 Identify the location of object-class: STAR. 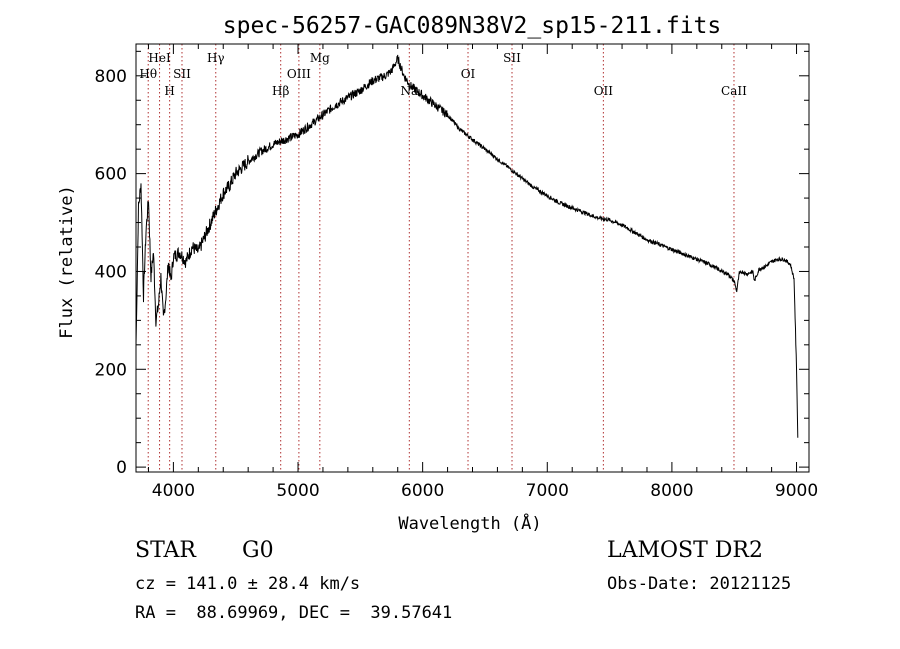
(165, 550).